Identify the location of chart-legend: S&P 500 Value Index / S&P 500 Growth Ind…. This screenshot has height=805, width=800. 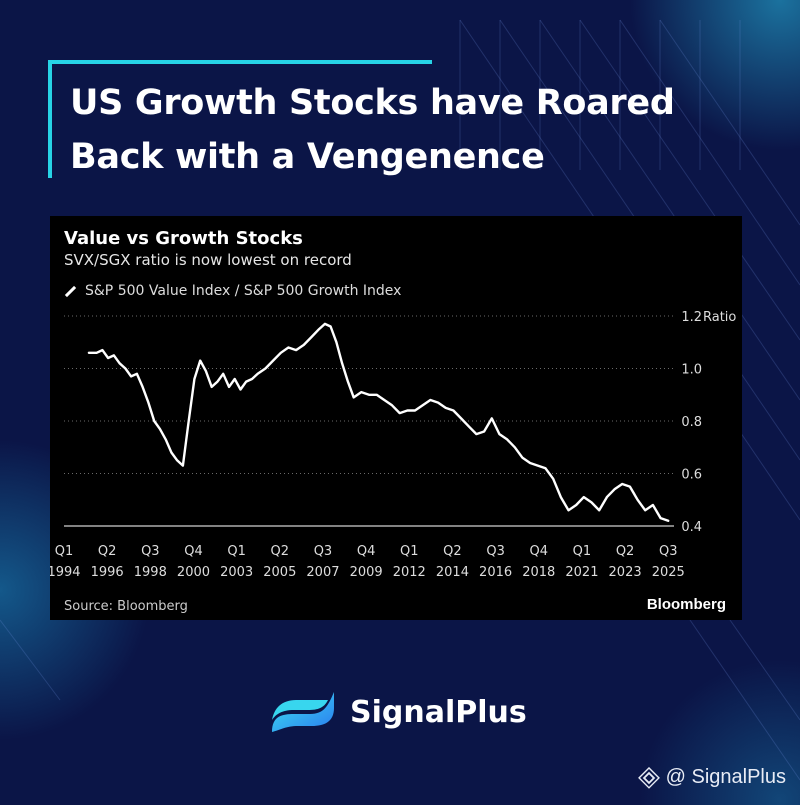
(232, 291).